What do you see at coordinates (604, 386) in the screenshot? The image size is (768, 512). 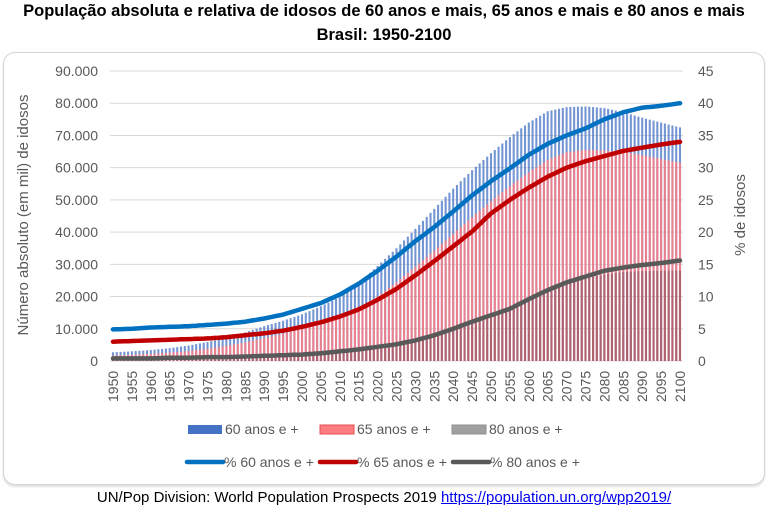 I see `x-tick-label: 2080` at bounding box center [604, 386].